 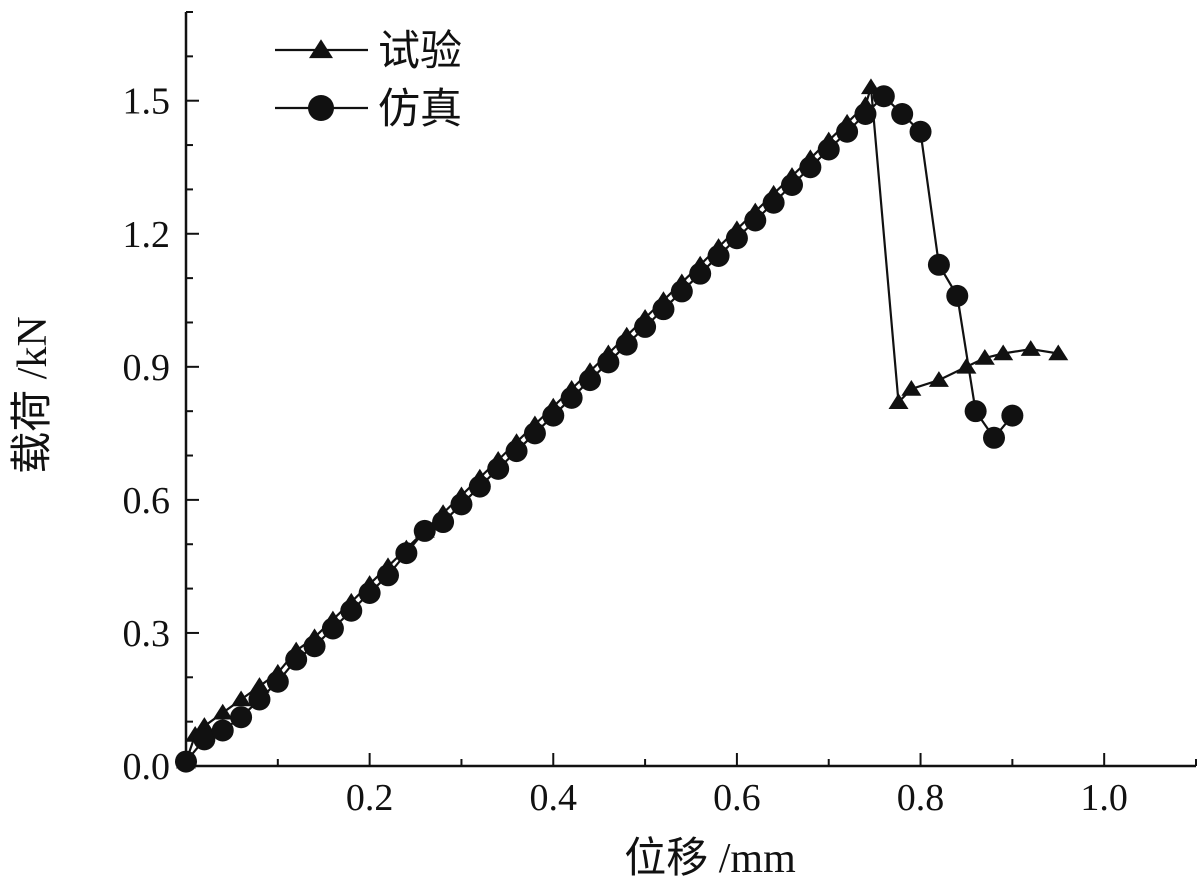 I want to click on x-axis-ticks: 0.2 0.4 0.6 0.8 1.0, so click(x=736, y=786).